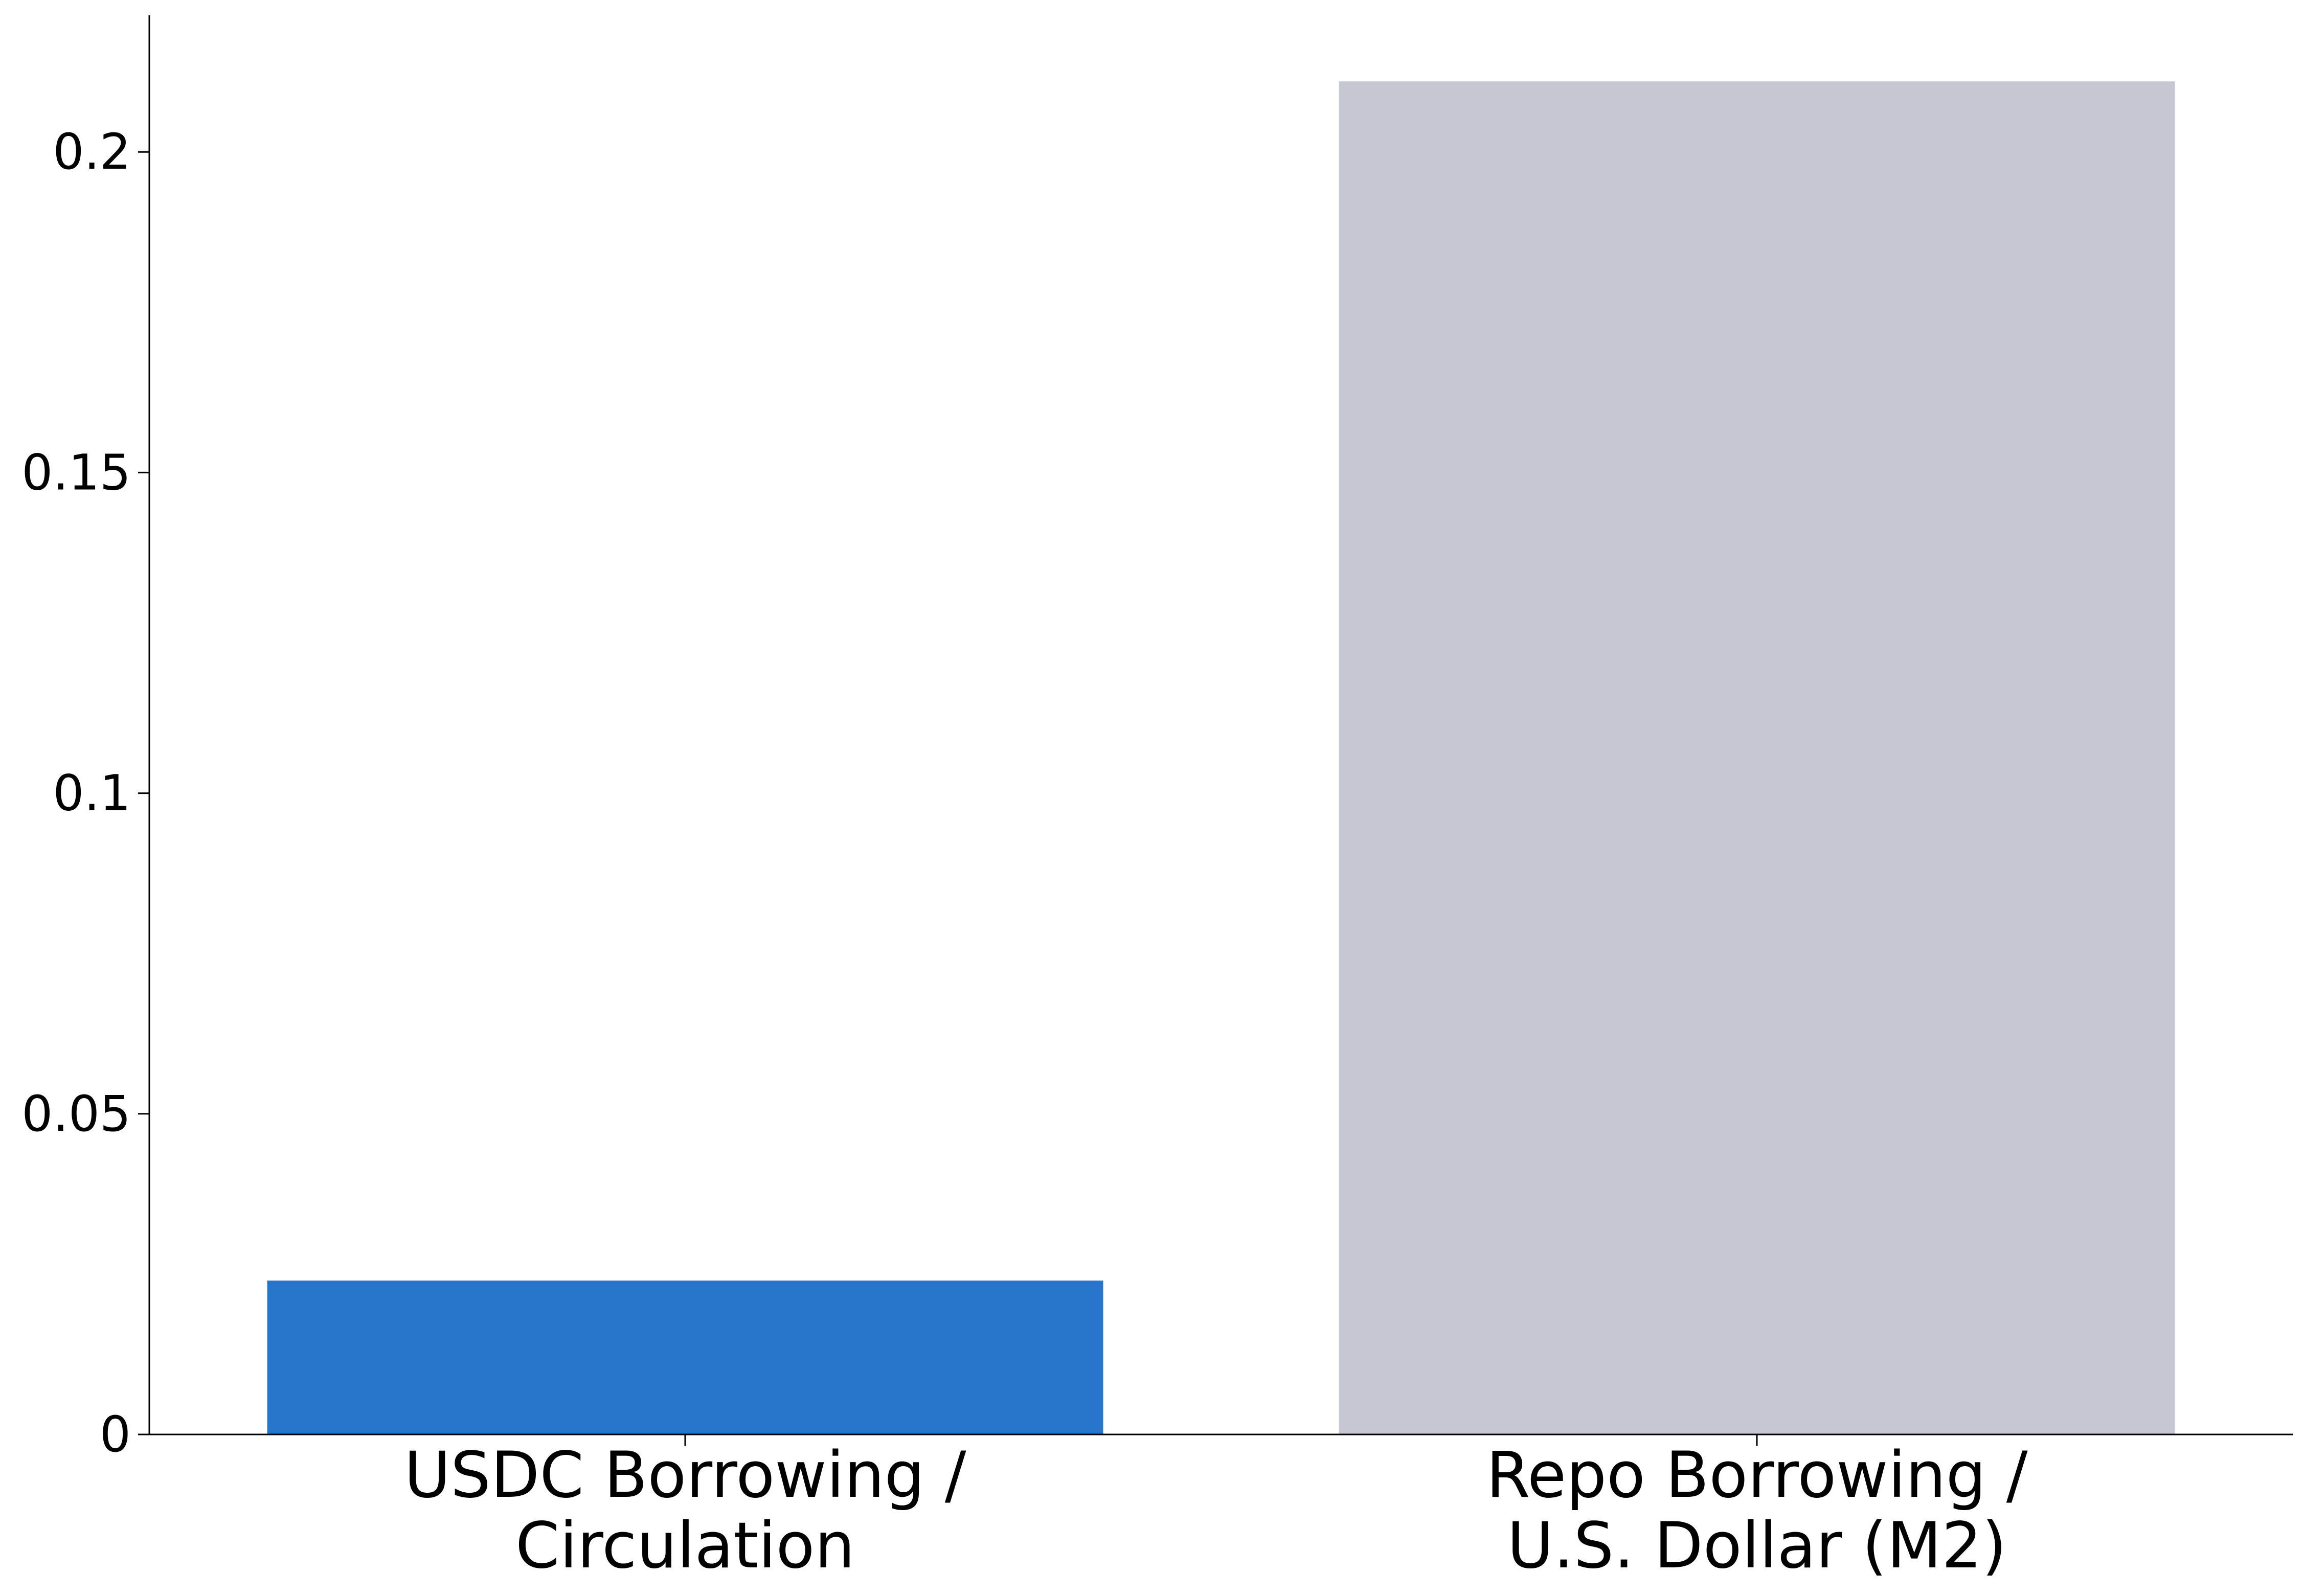  I want to click on x-tick-label-line: Circulation, so click(685, 1546).